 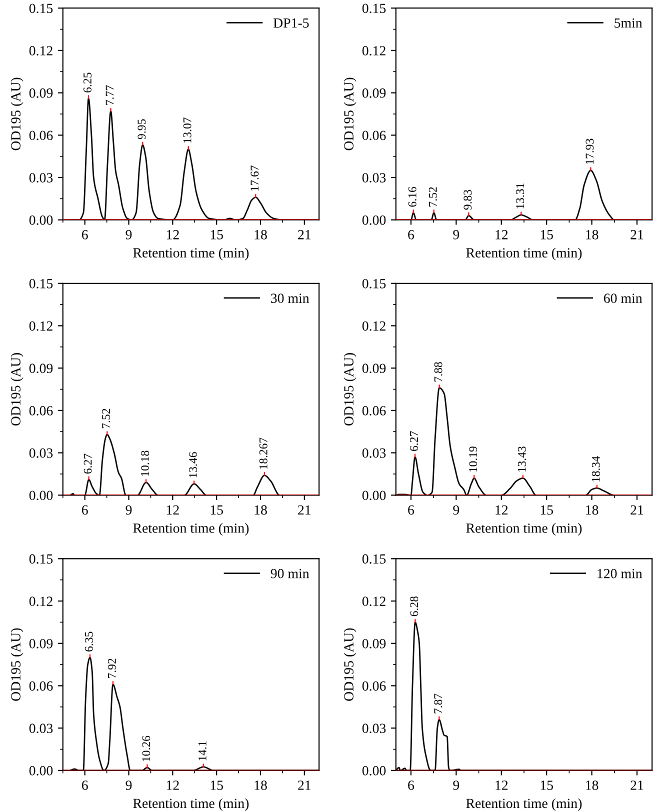 I want to click on annotation: 10.19, so click(x=473, y=459).